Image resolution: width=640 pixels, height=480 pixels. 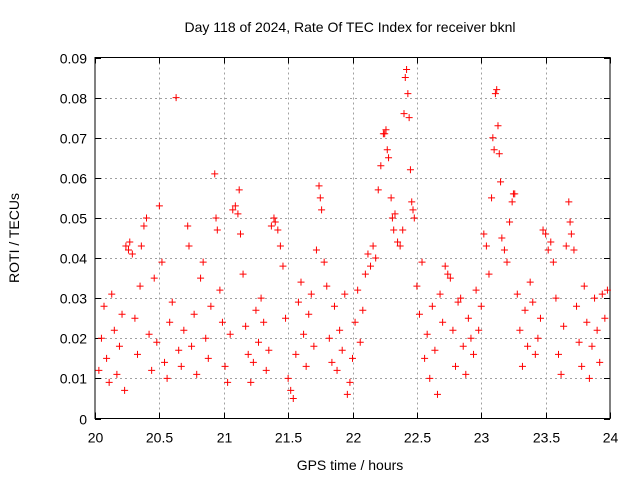 What do you see at coordinates (73, 179) in the screenshot?
I see `y-tick-label: 0.06` at bounding box center [73, 179].